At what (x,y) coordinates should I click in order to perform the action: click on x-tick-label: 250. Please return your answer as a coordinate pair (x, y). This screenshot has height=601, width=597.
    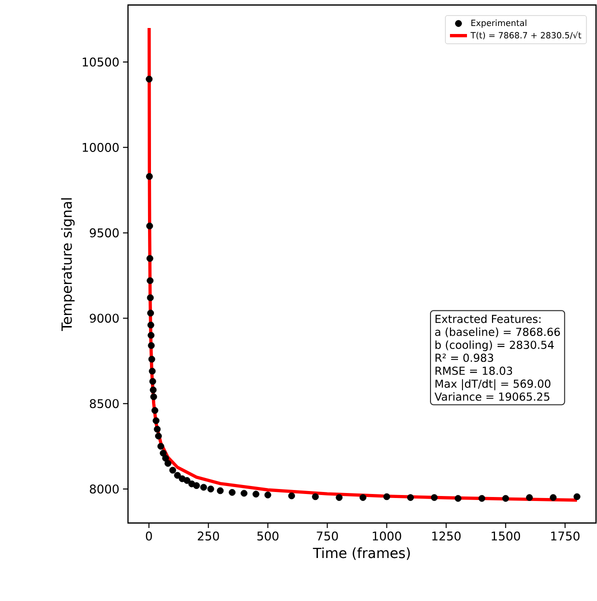
    Looking at the image, I should click on (208, 536).